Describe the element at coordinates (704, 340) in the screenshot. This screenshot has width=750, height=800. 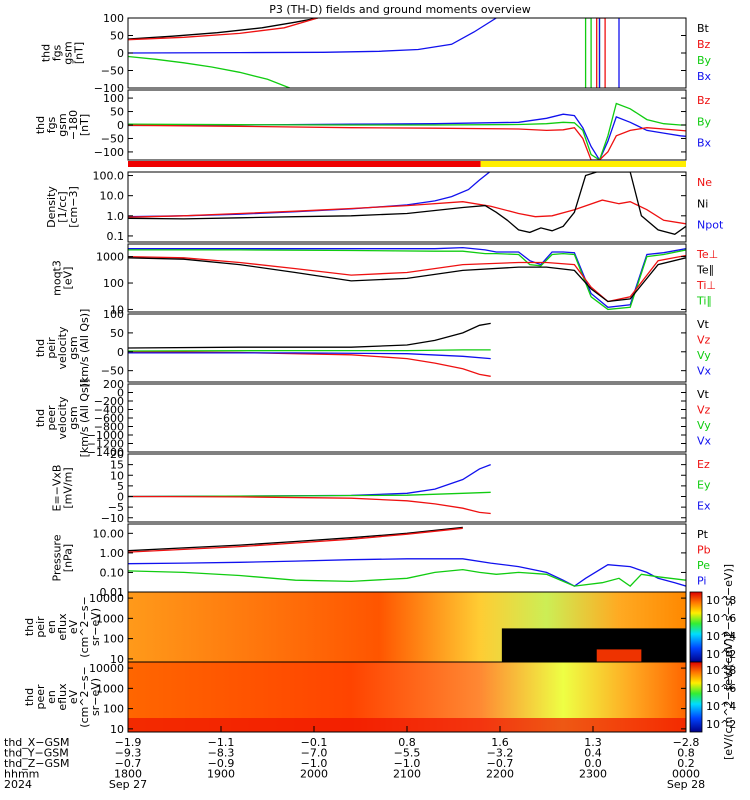
I see `legend-entry: Vz` at that location.